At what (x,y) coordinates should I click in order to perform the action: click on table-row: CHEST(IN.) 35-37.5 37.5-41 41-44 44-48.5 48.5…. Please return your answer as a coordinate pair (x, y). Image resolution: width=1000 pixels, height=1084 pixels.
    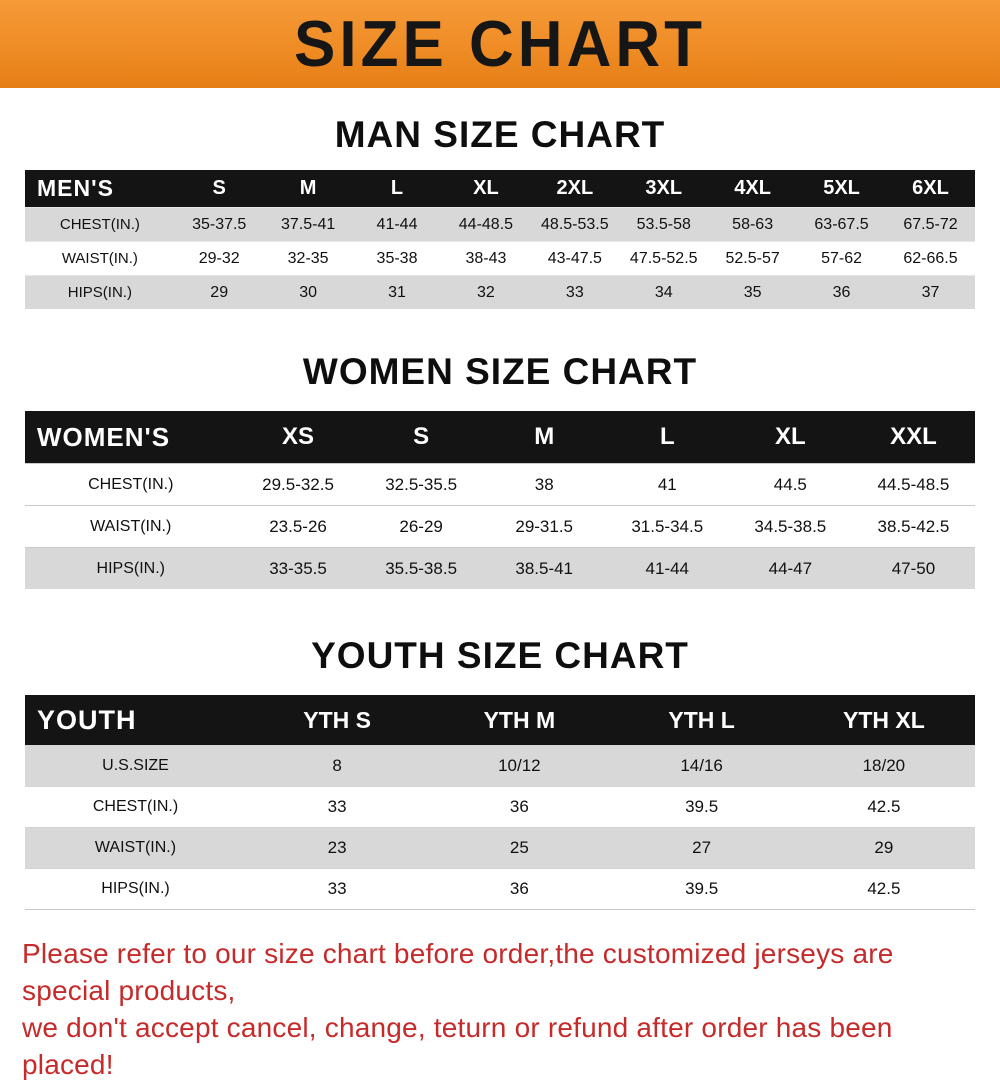
    Looking at the image, I should click on (500, 224).